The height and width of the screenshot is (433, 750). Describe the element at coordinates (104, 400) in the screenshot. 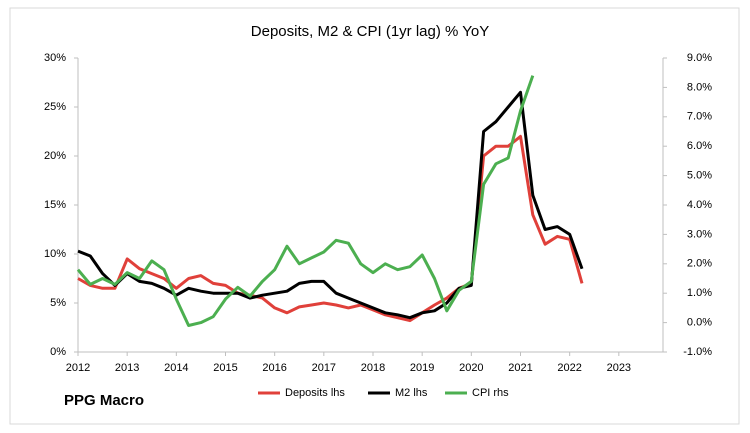

I see `source-label: PPG Macro` at that location.